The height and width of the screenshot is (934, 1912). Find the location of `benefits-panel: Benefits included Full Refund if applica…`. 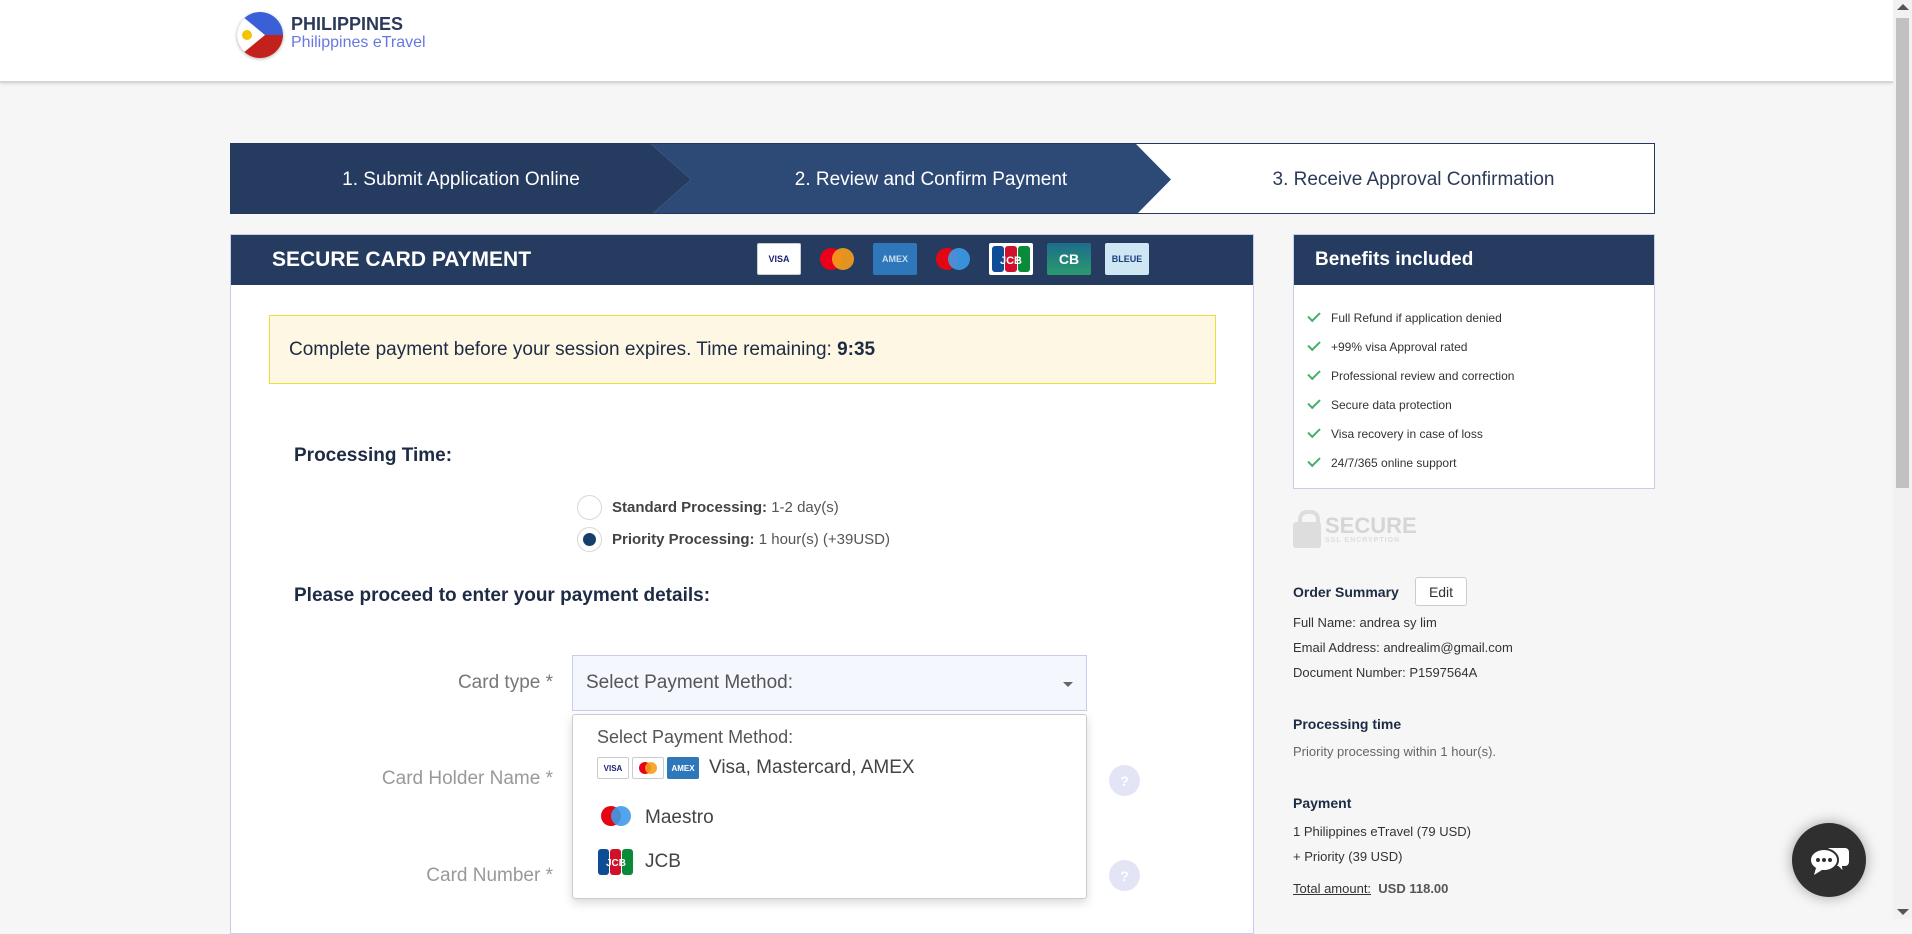

benefits-panel: Benefits included Full Refund if applica… is located at coordinates (1474, 361).